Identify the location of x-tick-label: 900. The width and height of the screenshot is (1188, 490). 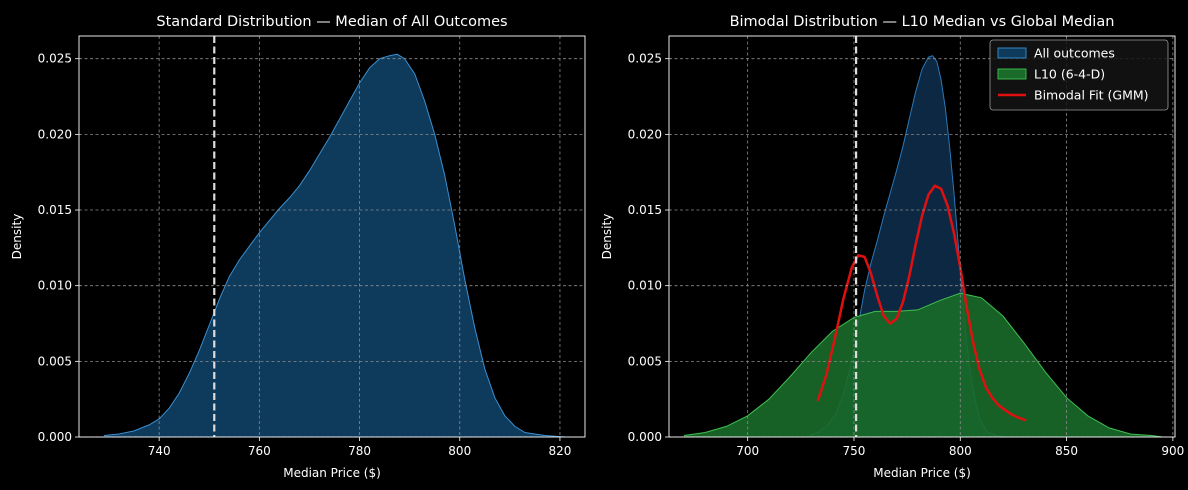
(1172, 451).